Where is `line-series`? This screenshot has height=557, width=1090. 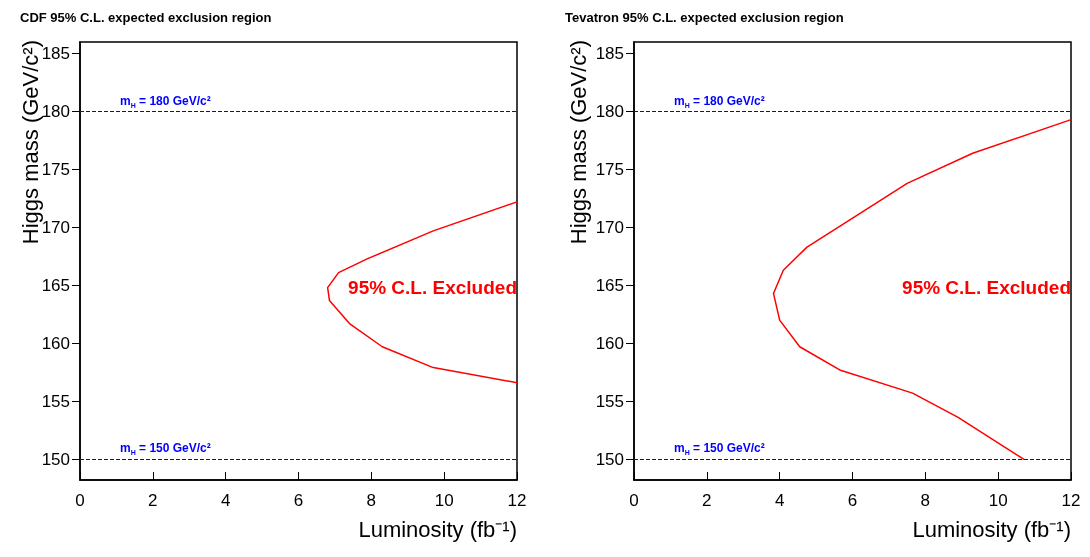
line-series is located at coordinates (422, 292).